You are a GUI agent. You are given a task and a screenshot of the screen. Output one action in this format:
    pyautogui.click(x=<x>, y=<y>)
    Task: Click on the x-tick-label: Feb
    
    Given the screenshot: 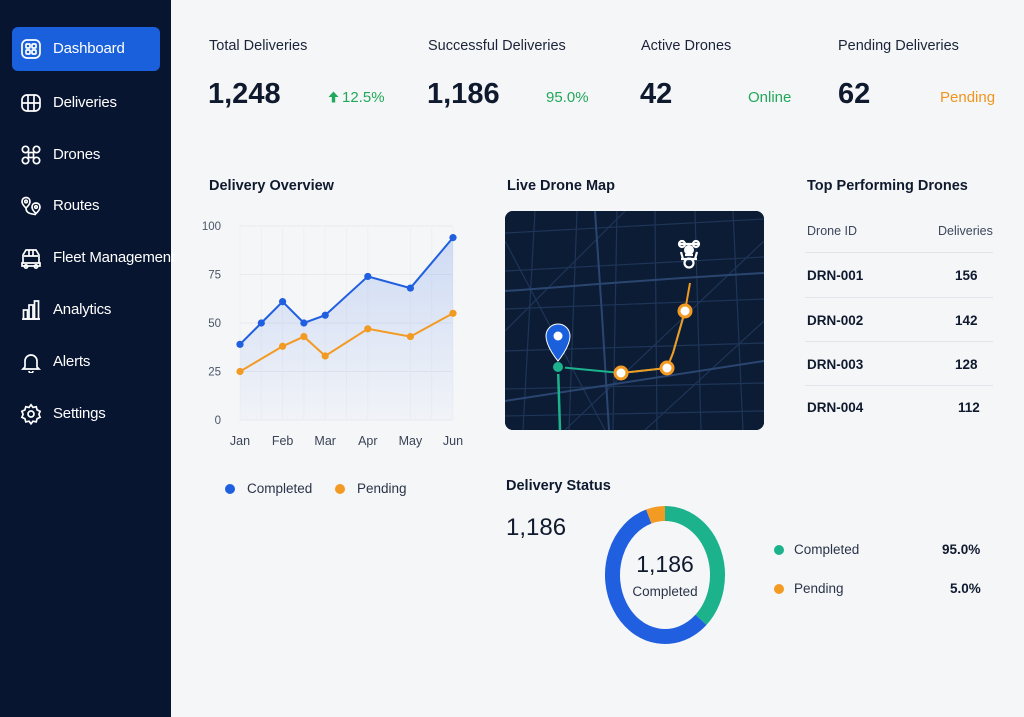 What is the action you would take?
    pyautogui.click(x=283, y=441)
    